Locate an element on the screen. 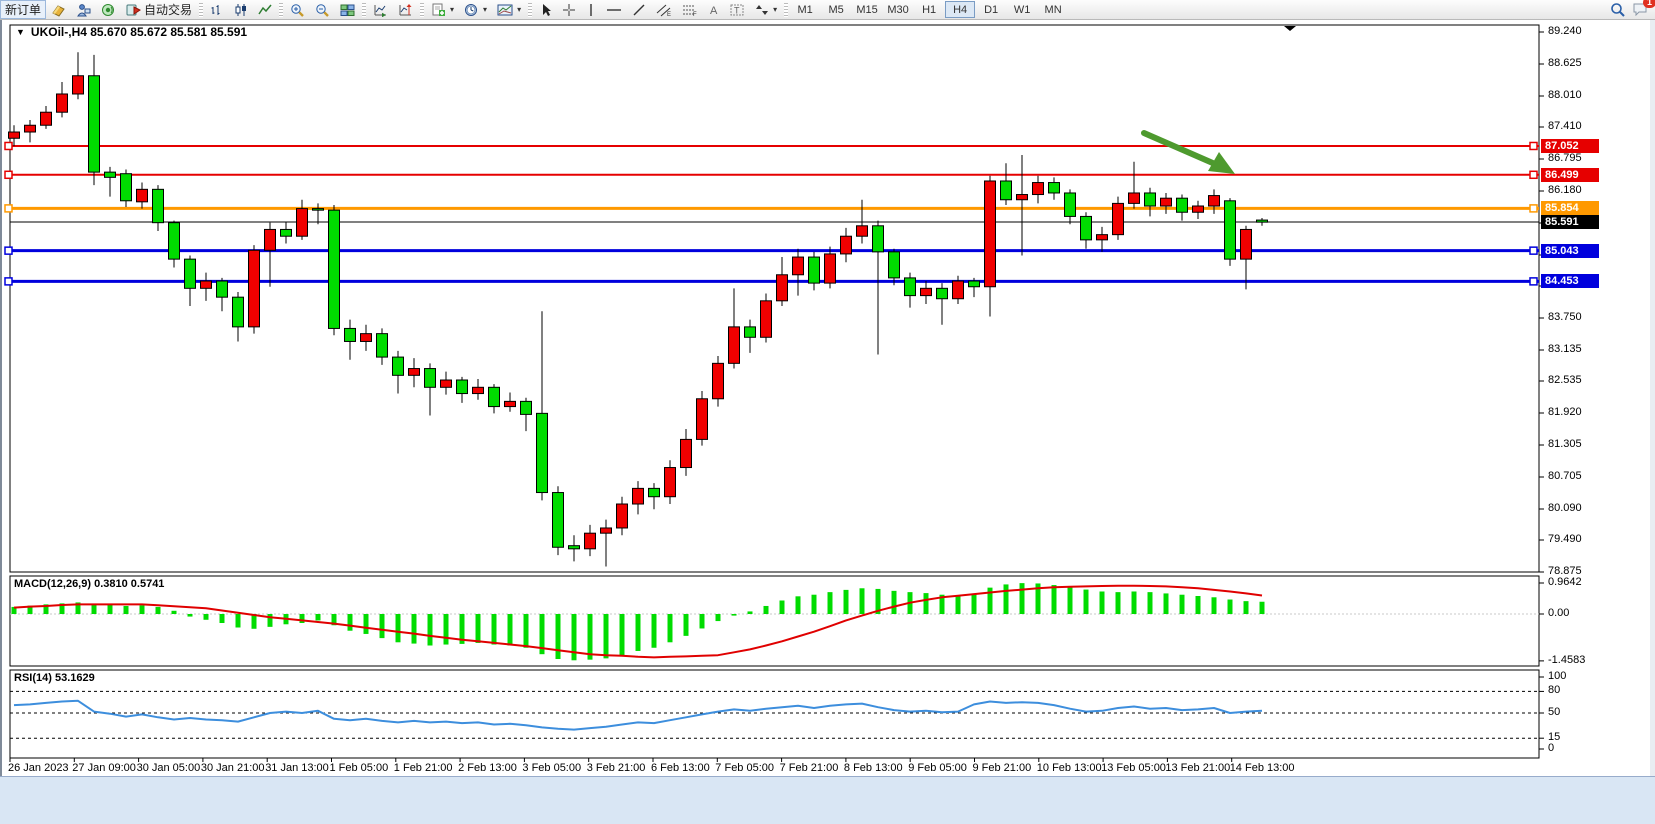 This screenshot has width=1655, height=824. zoom-out-button is located at coordinates (322, 9).